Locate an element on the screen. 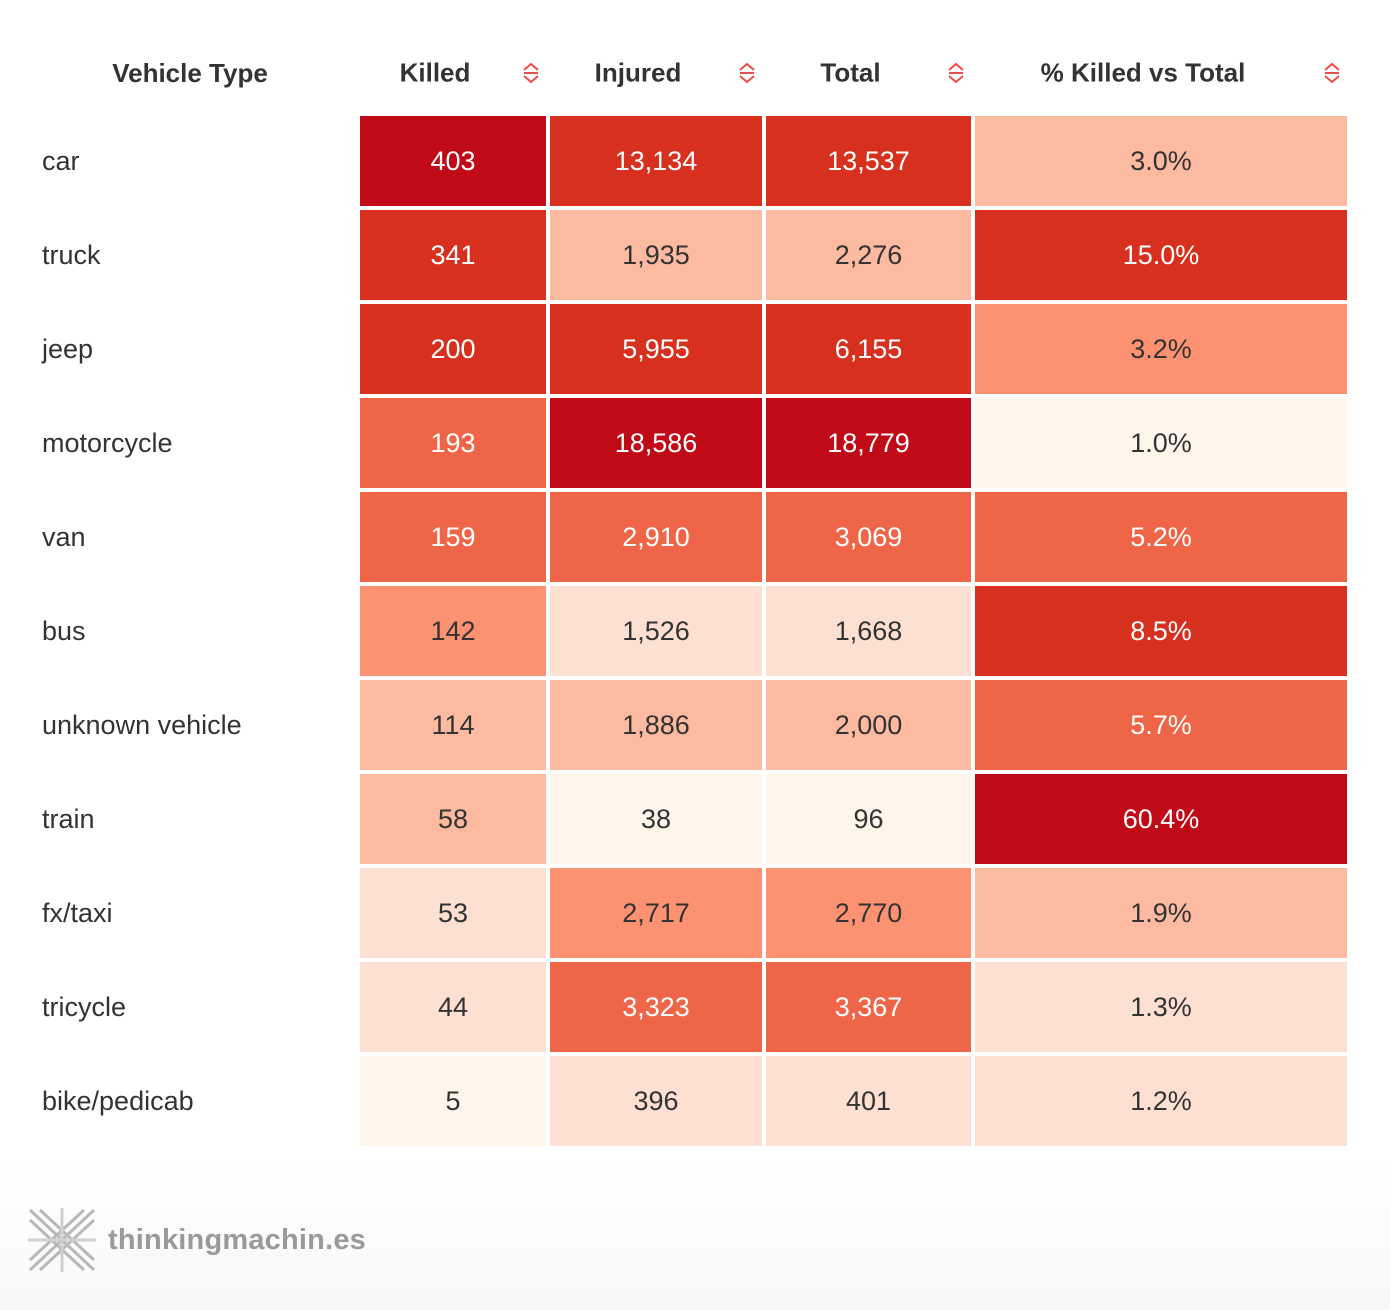 The width and height of the screenshot is (1390, 1310). injured-cell: 2,717 is located at coordinates (656, 913).